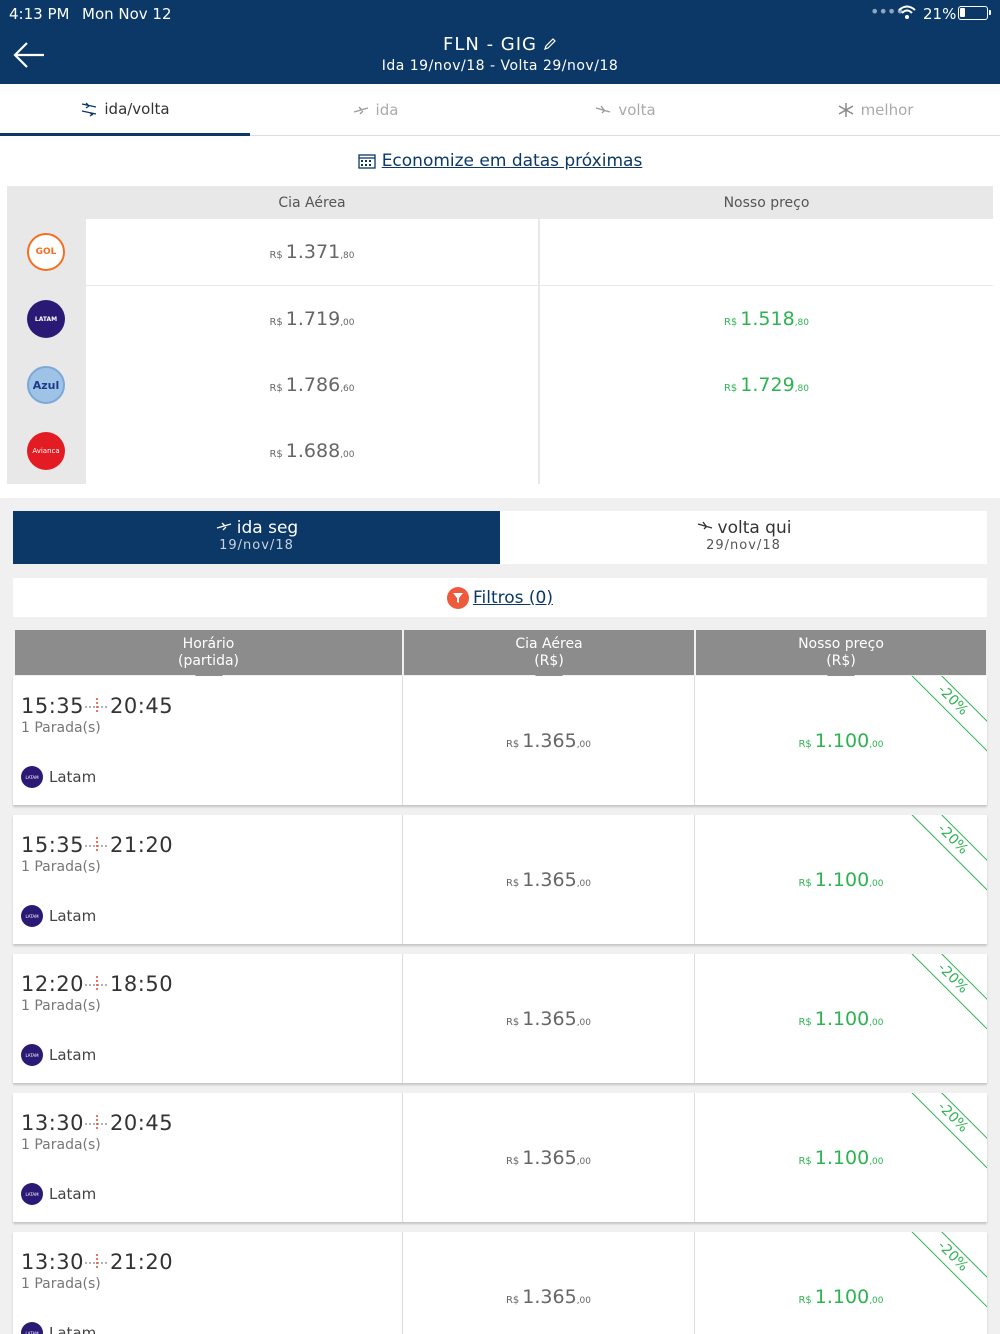  I want to click on tab-ida: ida, so click(375, 110).